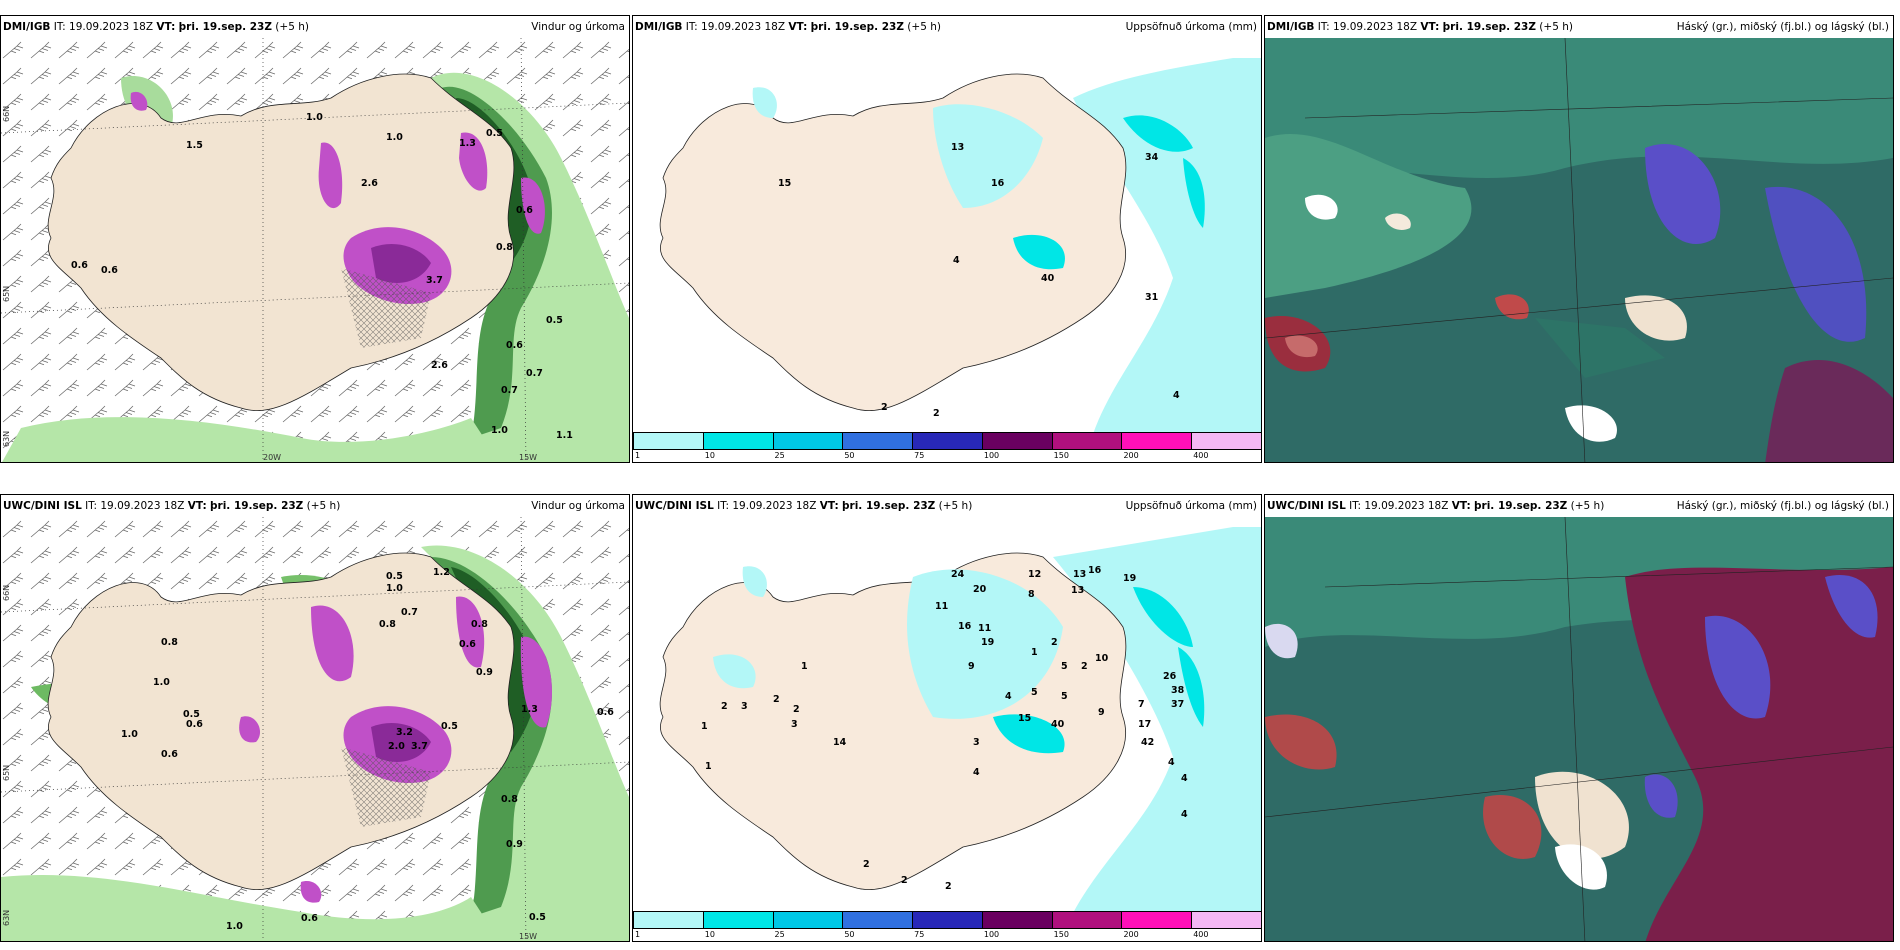 The width and height of the screenshot is (1900, 950). Describe the element at coordinates (1201, 455) in the screenshot. I see `colorbar-label: 400` at that location.